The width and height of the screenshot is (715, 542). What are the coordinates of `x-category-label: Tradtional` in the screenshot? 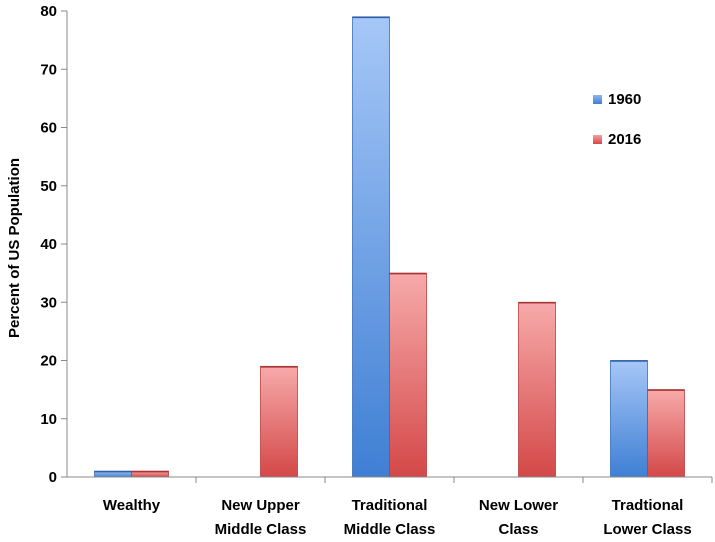 It's located at (648, 505).